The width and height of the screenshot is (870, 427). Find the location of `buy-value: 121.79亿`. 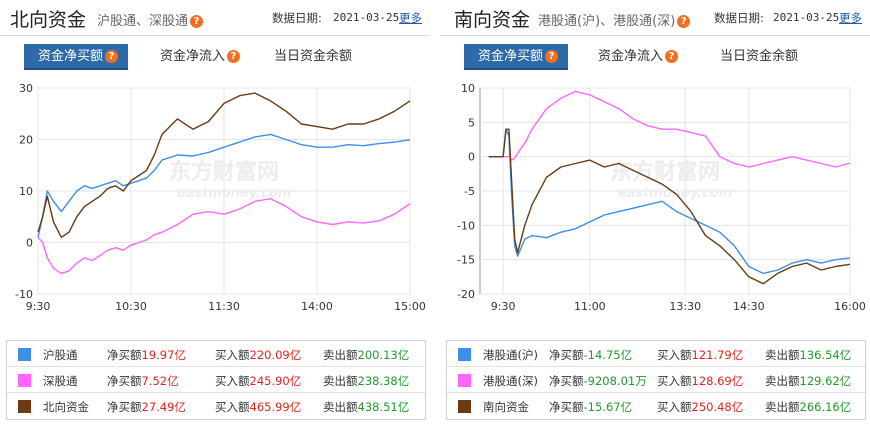

buy-value: 121.79亿 is located at coordinates (717, 355).